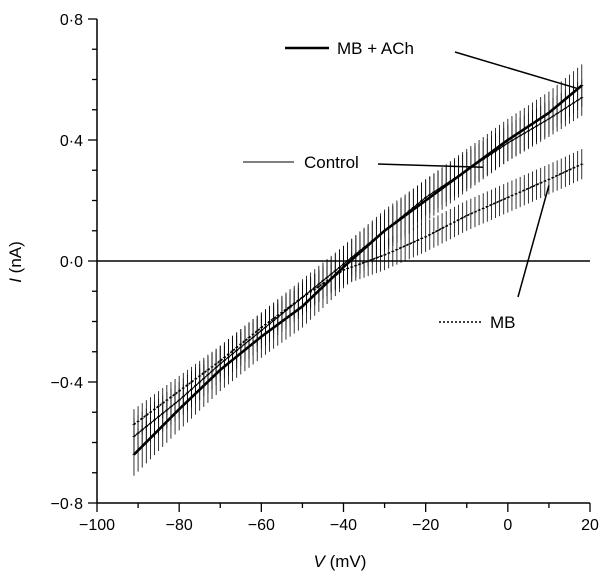 This screenshot has width=602, height=572. I want to click on y-tick-label: 0·8, so click(71, 20).